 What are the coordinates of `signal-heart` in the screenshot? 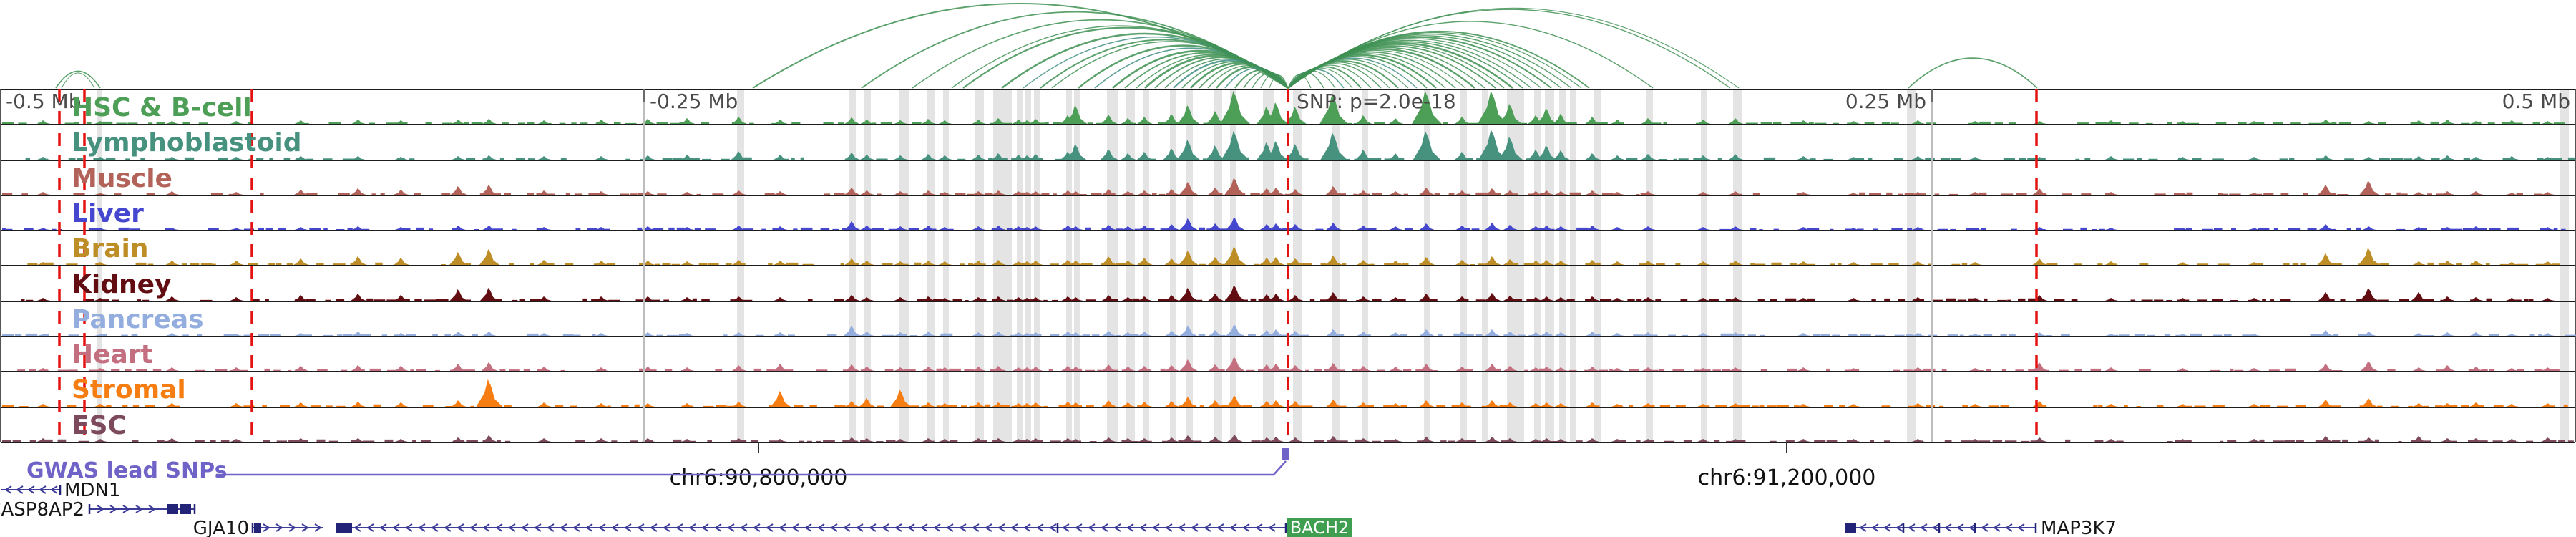 It's located at (1288, 364).